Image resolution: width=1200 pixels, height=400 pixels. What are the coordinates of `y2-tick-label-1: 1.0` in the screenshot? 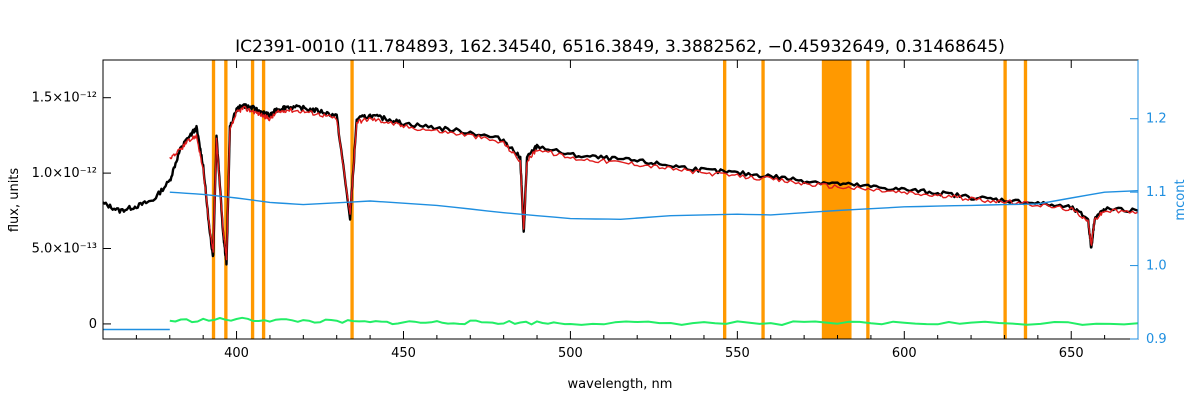 It's located at (1156, 266).